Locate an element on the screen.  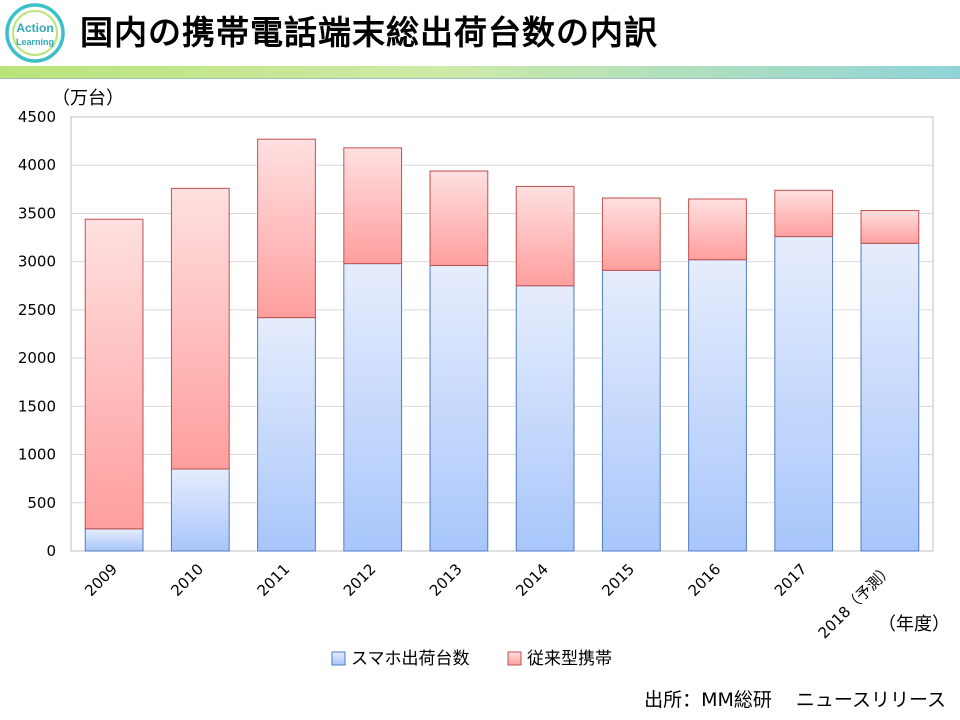
legend-swatch-smartphone is located at coordinates (338, 658).